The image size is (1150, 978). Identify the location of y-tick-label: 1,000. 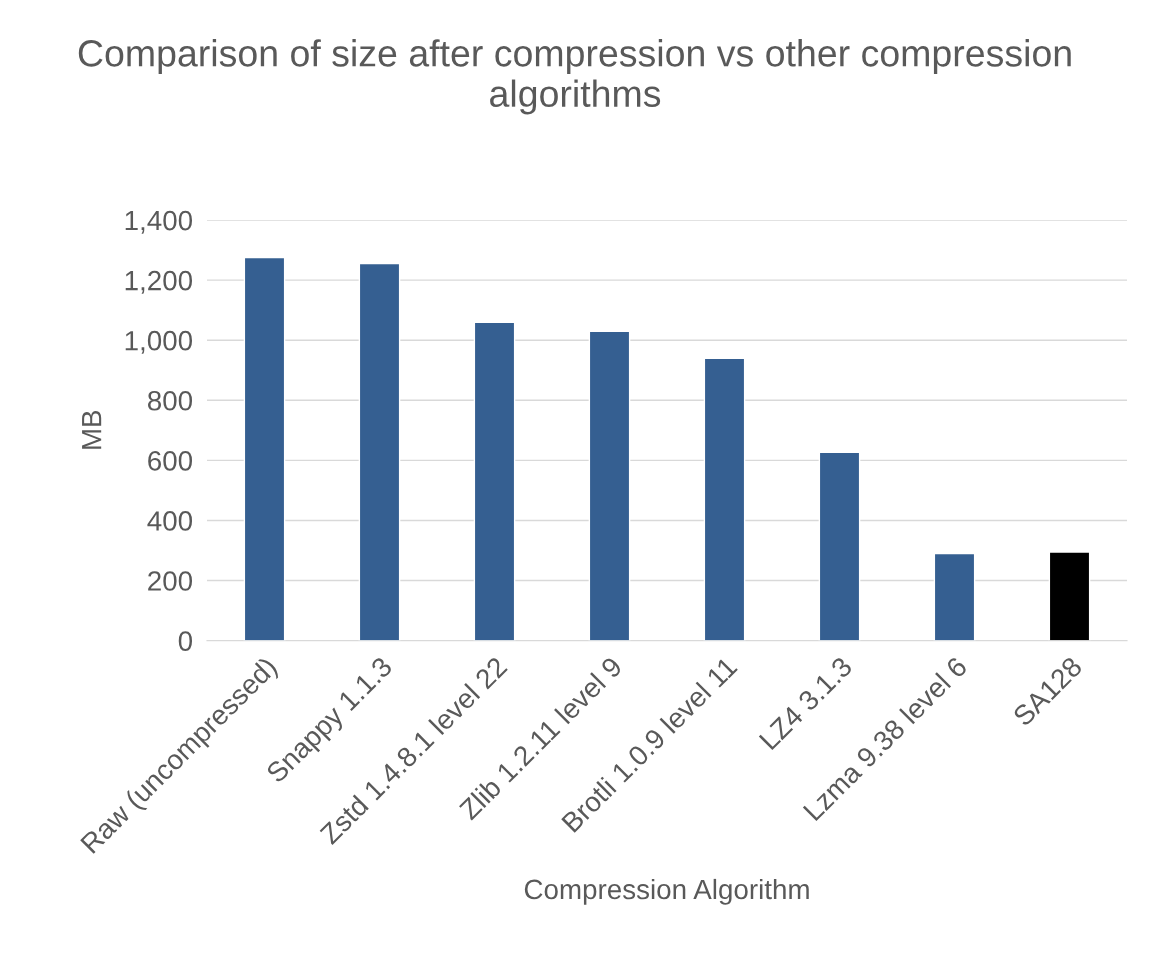
(159, 342).